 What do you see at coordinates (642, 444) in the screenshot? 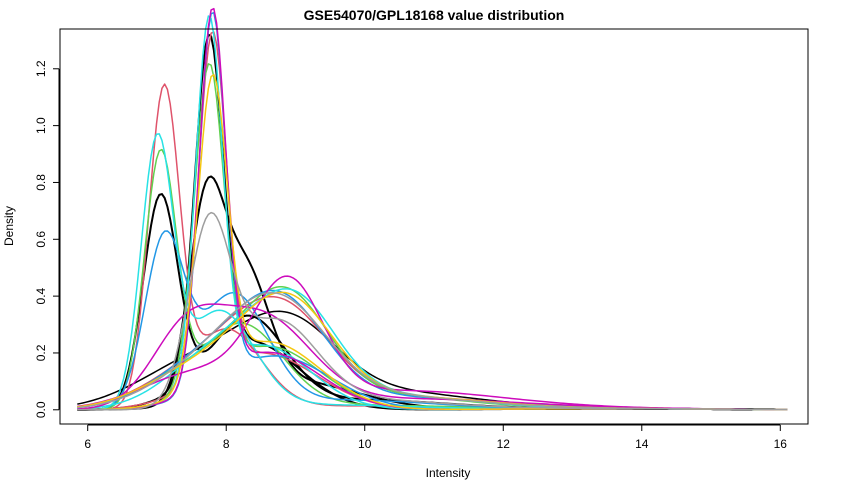
I see `x-tick-label: 14` at bounding box center [642, 444].